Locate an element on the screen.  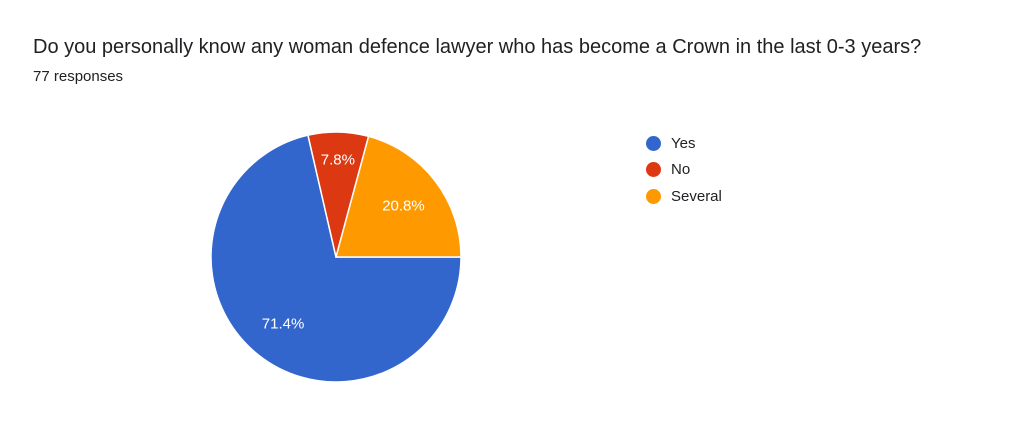
slice-label: 71.4% is located at coordinates (283, 324).